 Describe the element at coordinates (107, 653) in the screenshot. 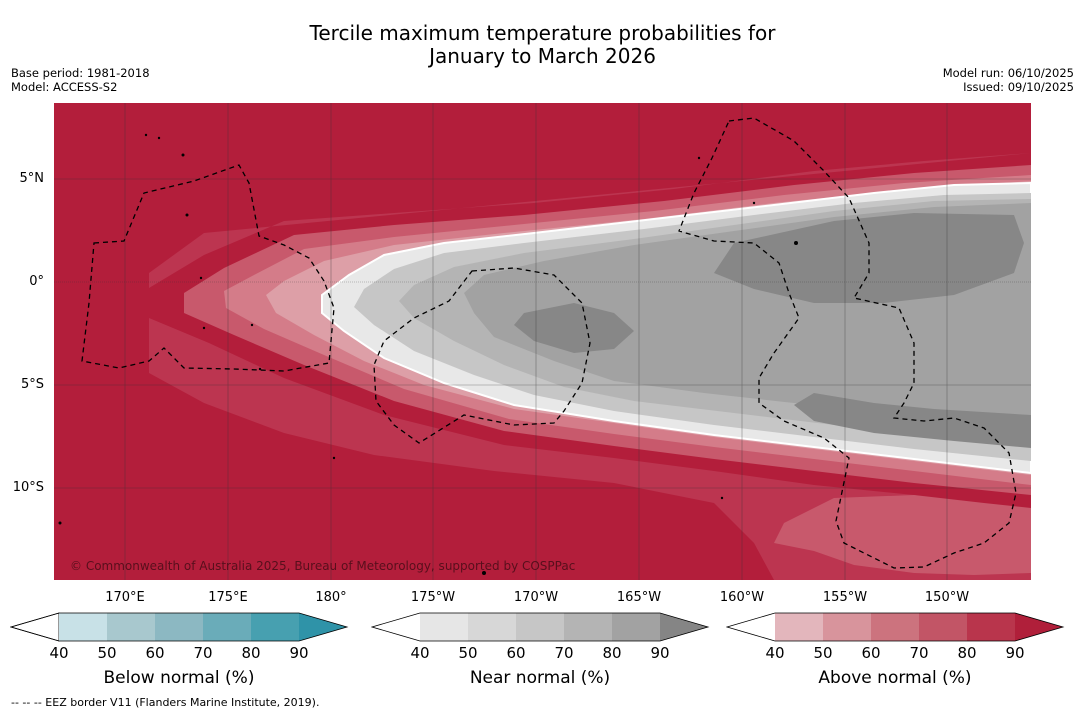

I see `below-tick-50: 50` at that location.